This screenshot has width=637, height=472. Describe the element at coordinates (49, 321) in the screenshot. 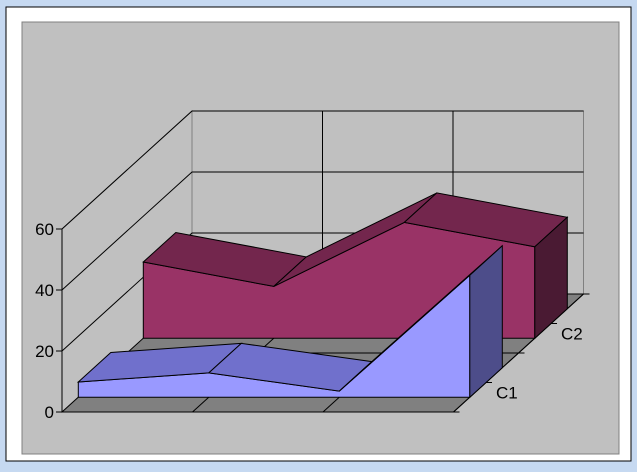

I see `y-axis-ticks: 0 20 40 60` at that location.